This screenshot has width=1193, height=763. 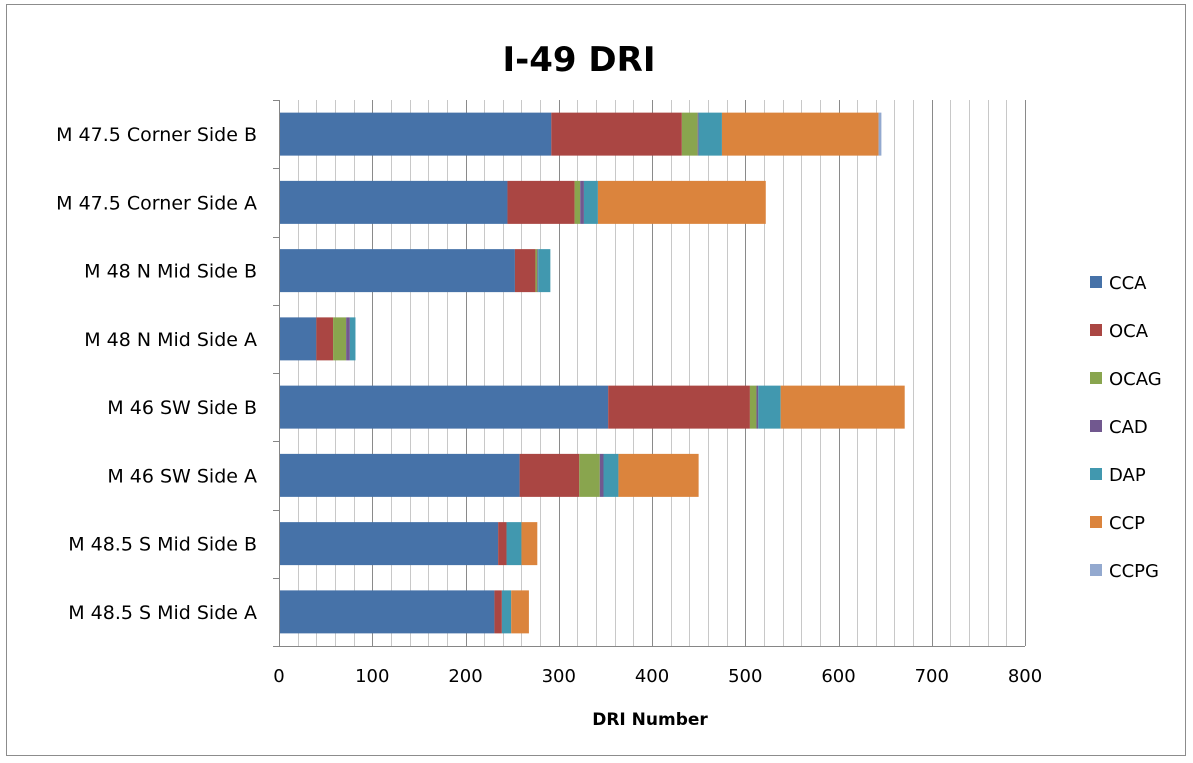 What do you see at coordinates (579, 60) in the screenshot?
I see `chart-title: I-49 DRI` at bounding box center [579, 60].